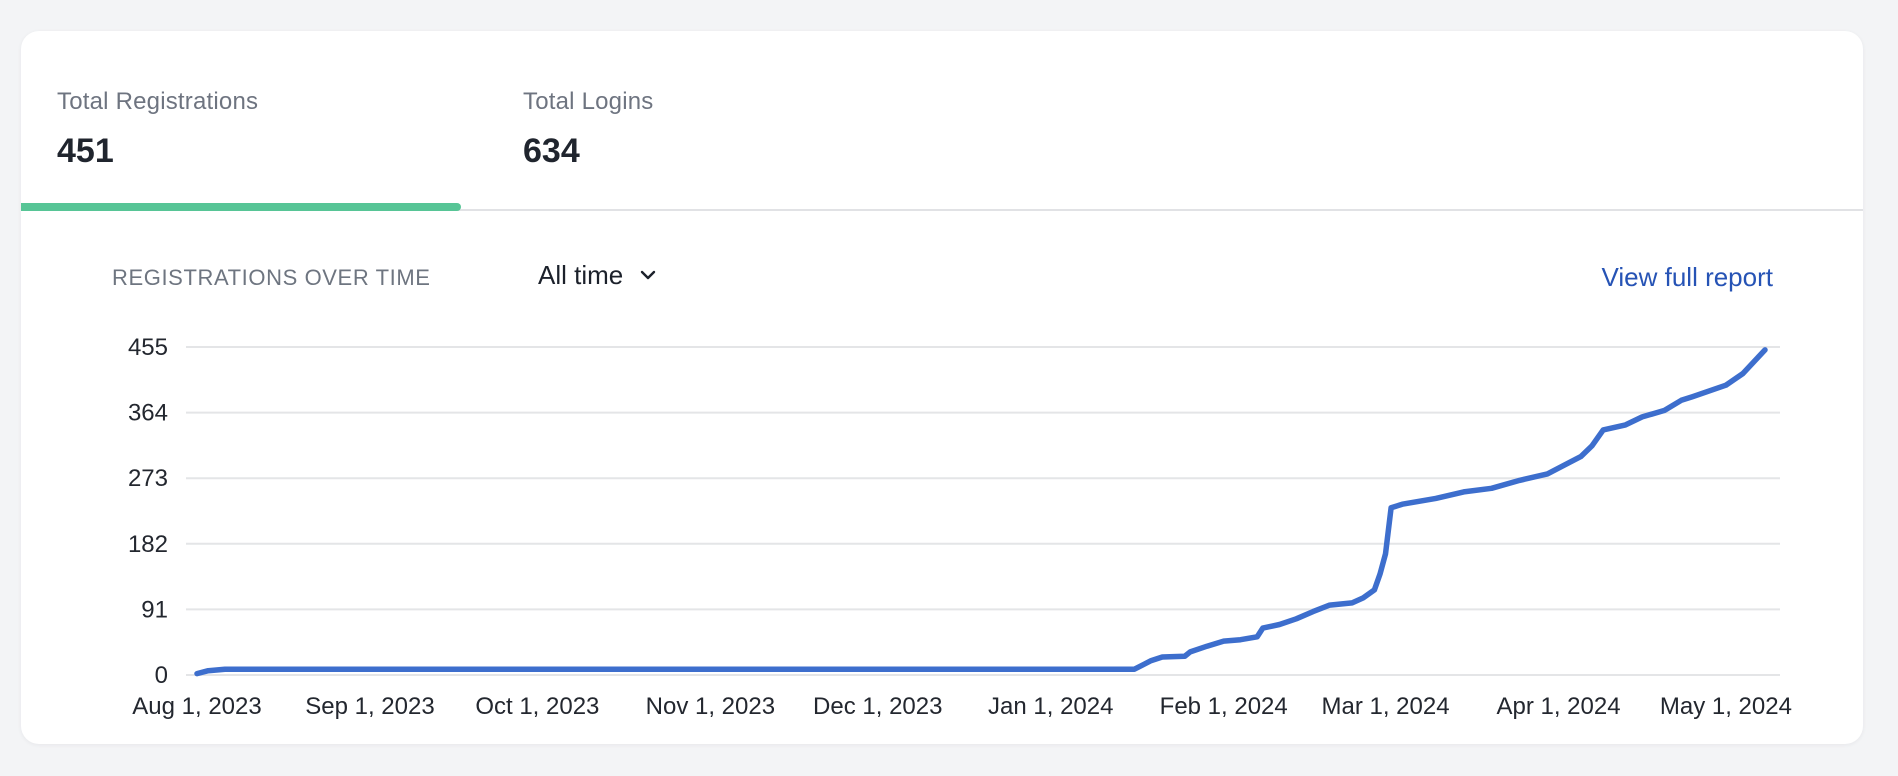 This screenshot has height=776, width=1898. What do you see at coordinates (588, 101) in the screenshot?
I see `tab-label: Total Logins` at bounding box center [588, 101].